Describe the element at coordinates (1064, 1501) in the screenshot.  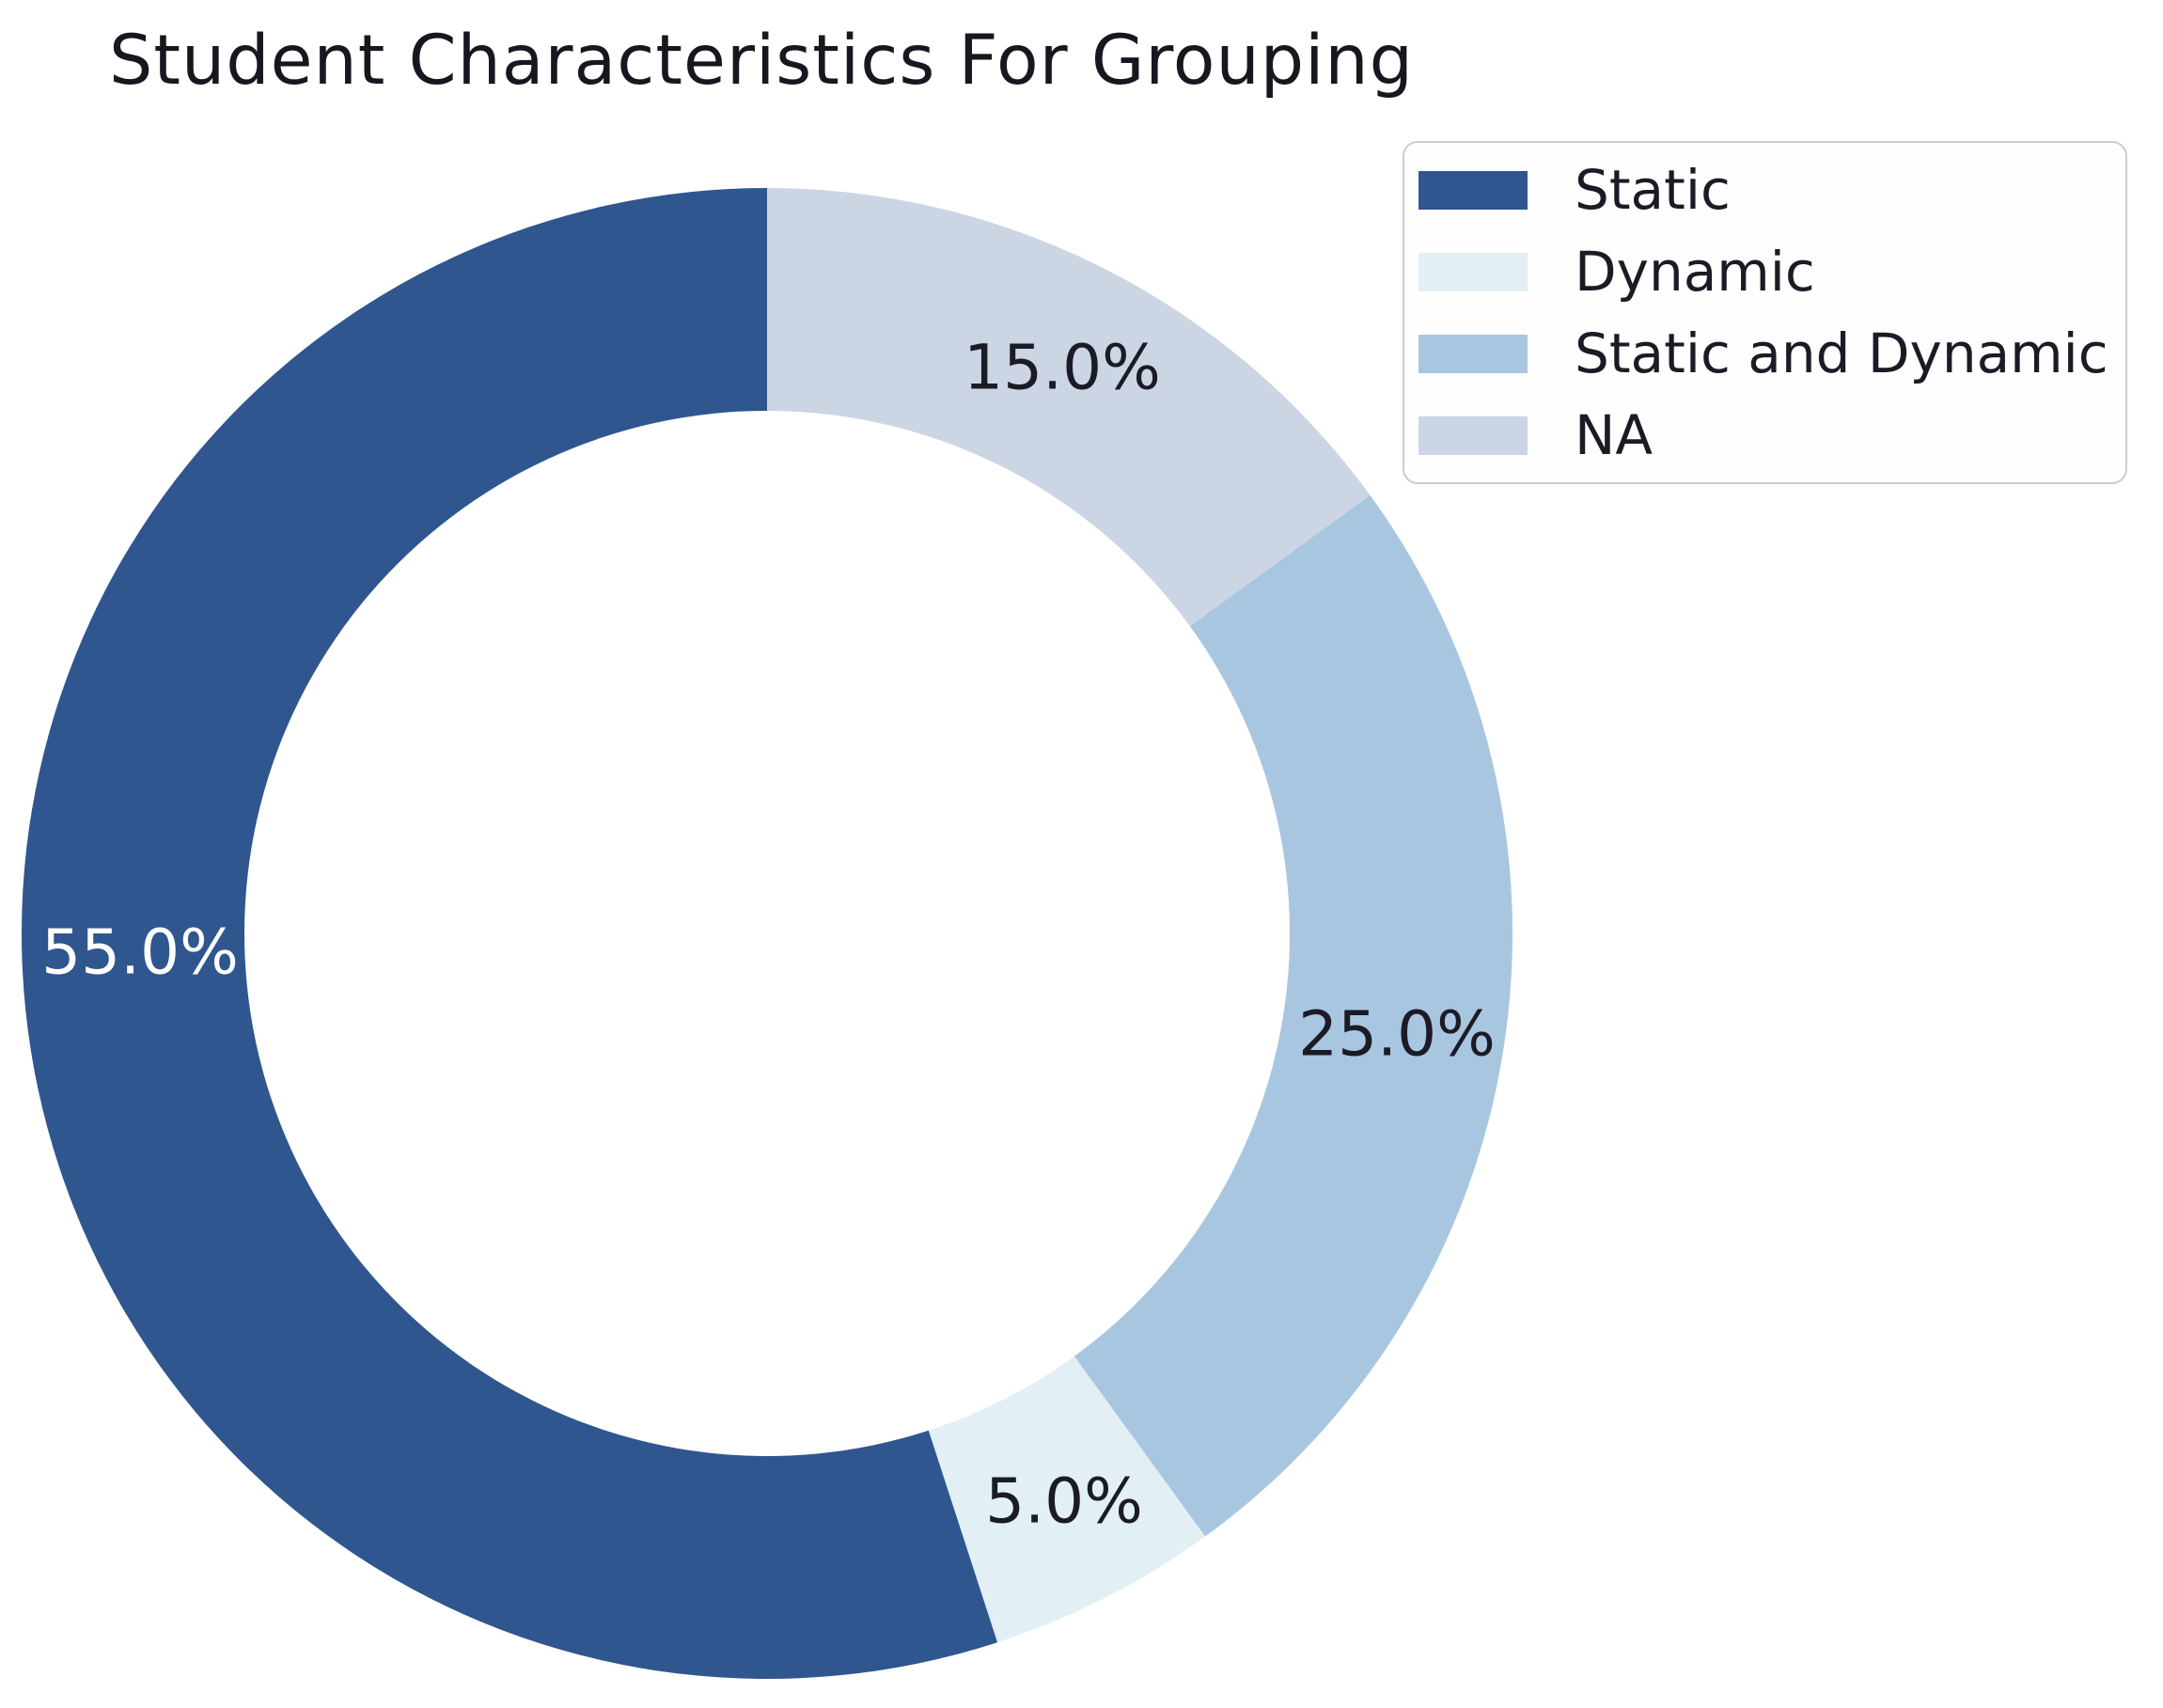
I see `slice-percentage-label-dynamic: 5.0%` at that location.